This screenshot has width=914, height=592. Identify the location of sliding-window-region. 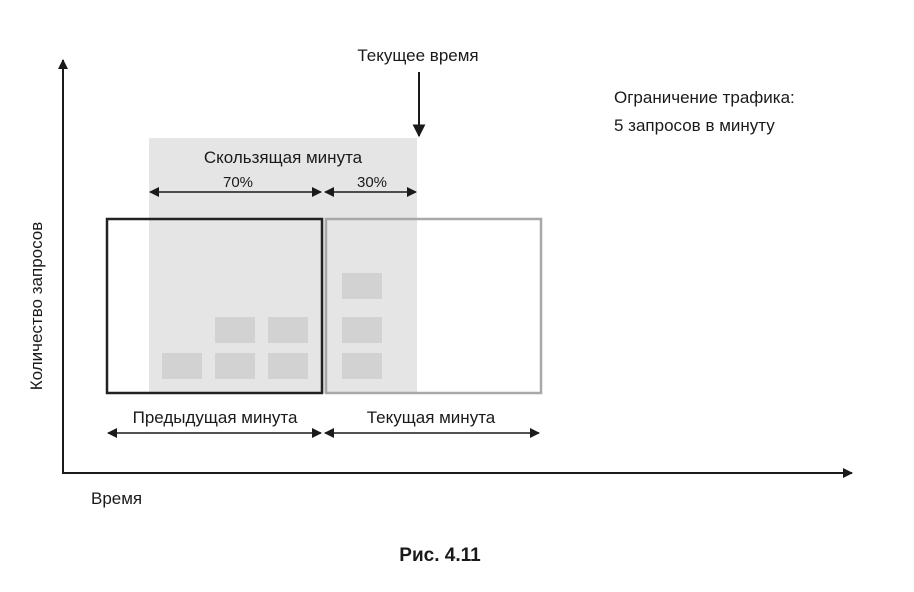
(283, 265).